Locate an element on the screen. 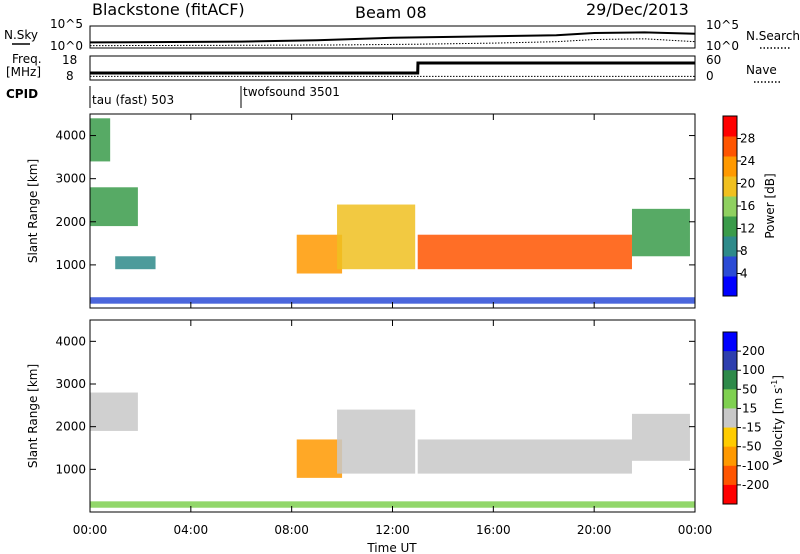  velocity-colorbar-label-end: ] is located at coordinates (778, 377).